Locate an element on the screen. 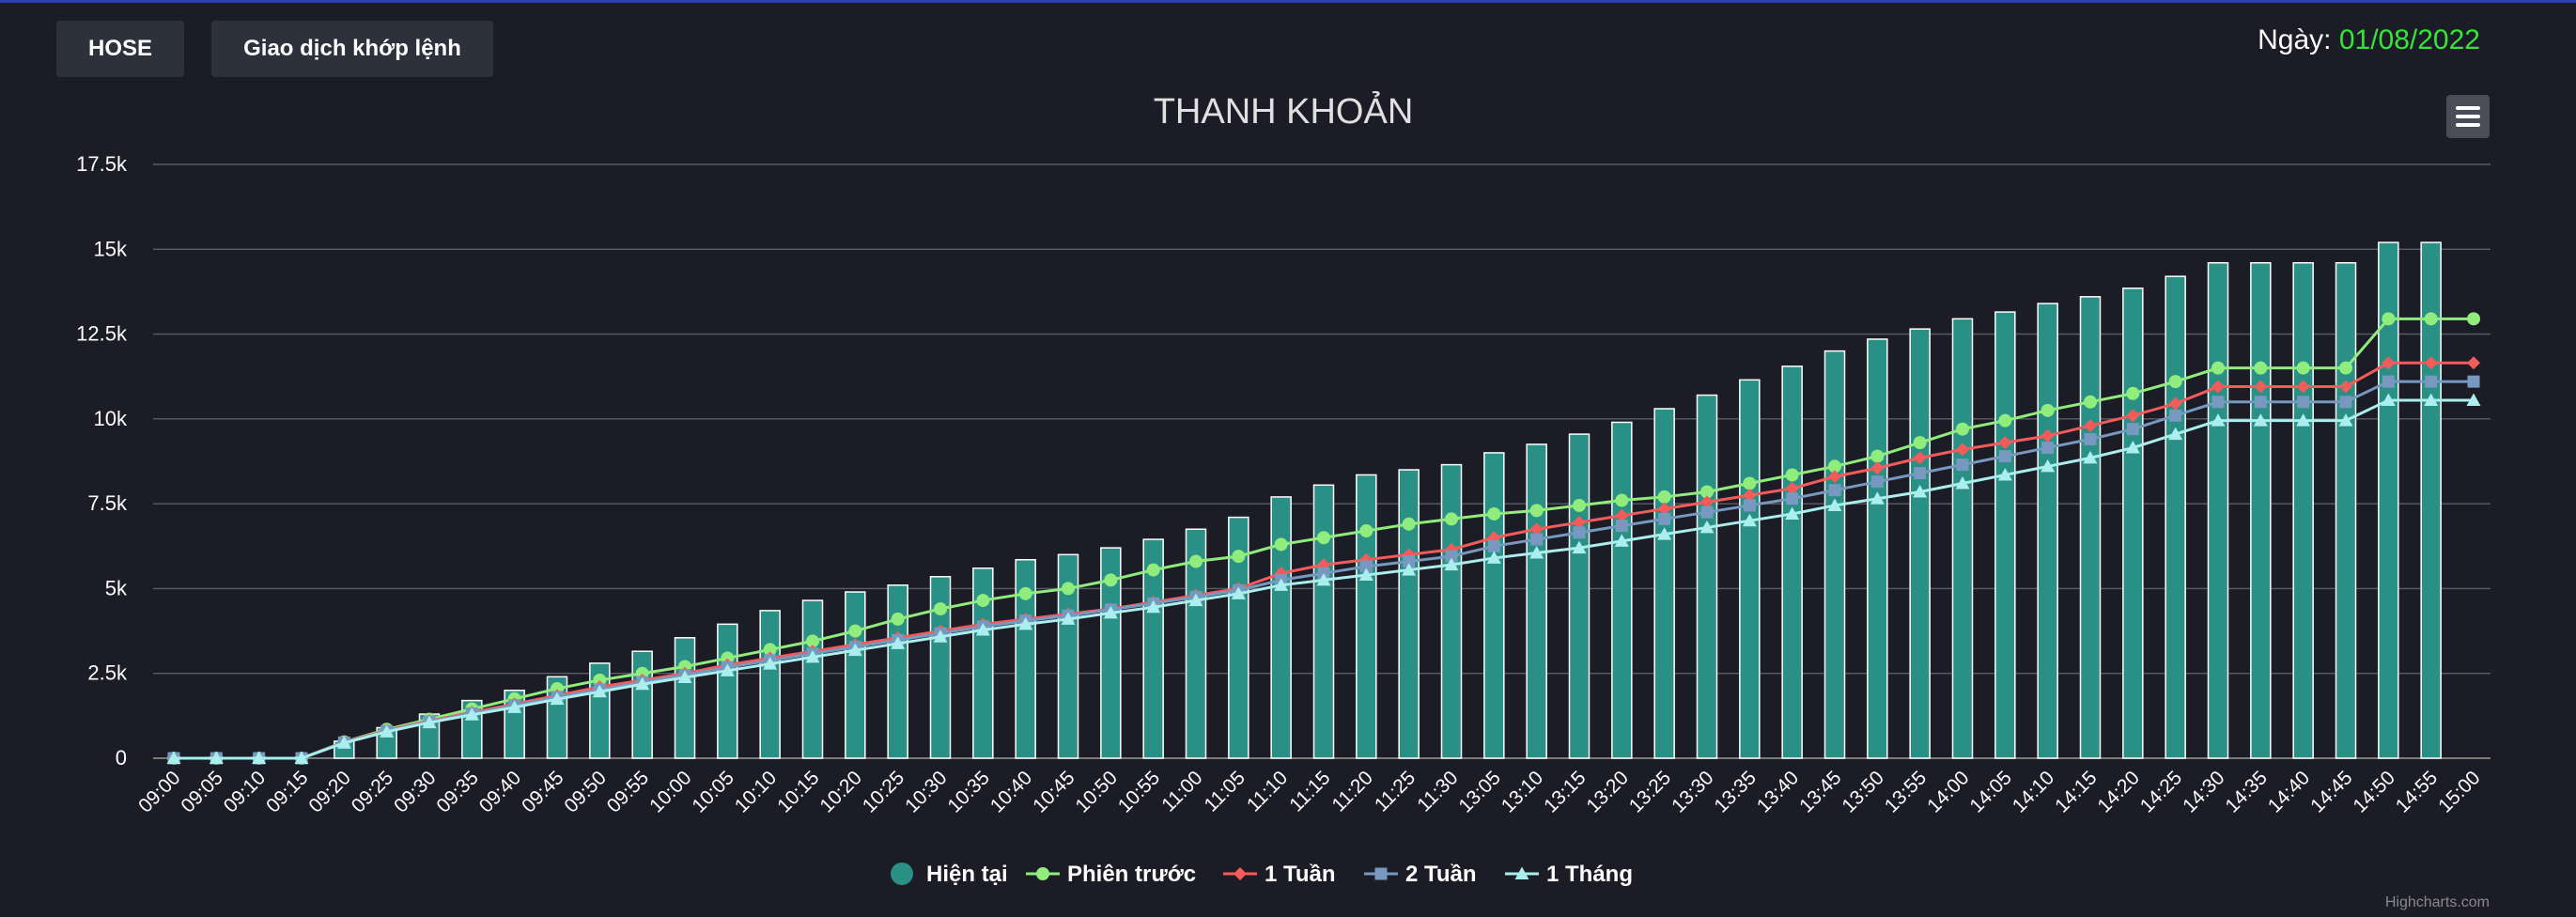 The image size is (2576, 917). x-tick-label: 11:15 is located at coordinates (1310, 792).